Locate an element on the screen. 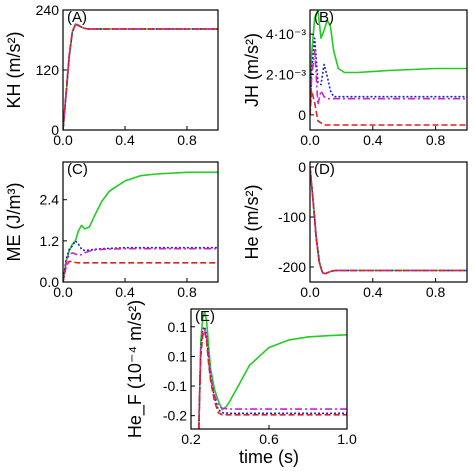  panel-c: 0.0 0.4 0.8 0.0 1.2 2.4 (C) ME (J/m³) is located at coordinates (111, 230).